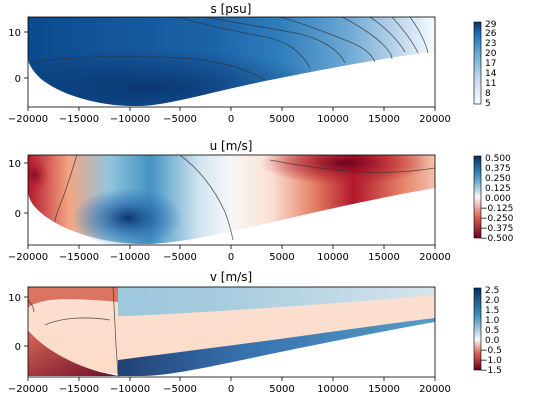  What do you see at coordinates (491, 25) in the screenshot?
I see `colorbar-tick-label: 29` at bounding box center [491, 25].